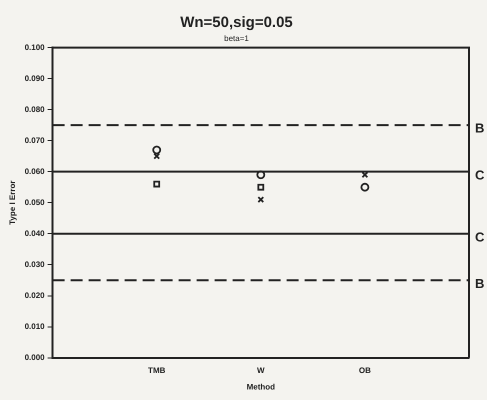 This screenshot has height=400, width=487. I want to click on x-tick-label: TMB, so click(157, 370).